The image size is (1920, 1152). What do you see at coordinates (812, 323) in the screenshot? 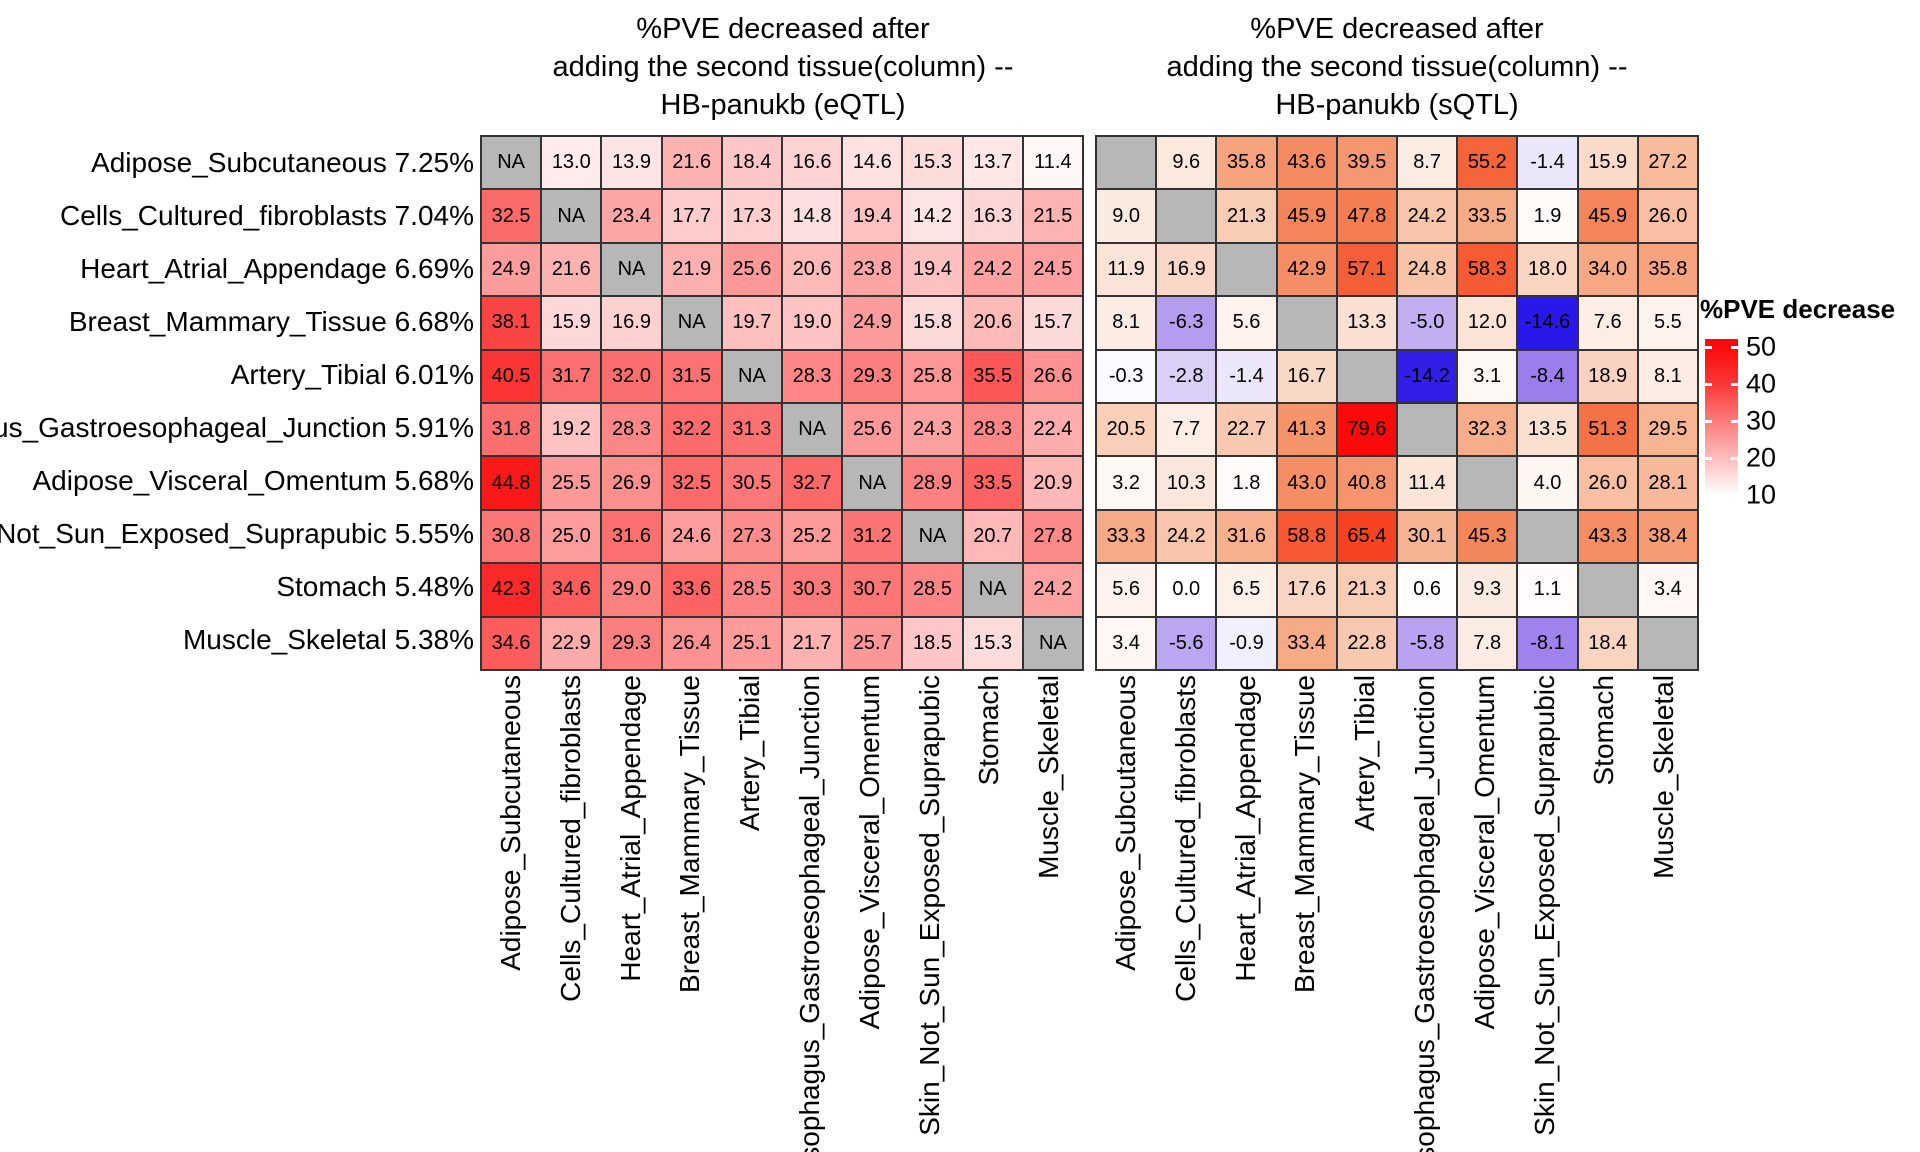
I see `heatmap-cell: 19.0` at bounding box center [812, 323].